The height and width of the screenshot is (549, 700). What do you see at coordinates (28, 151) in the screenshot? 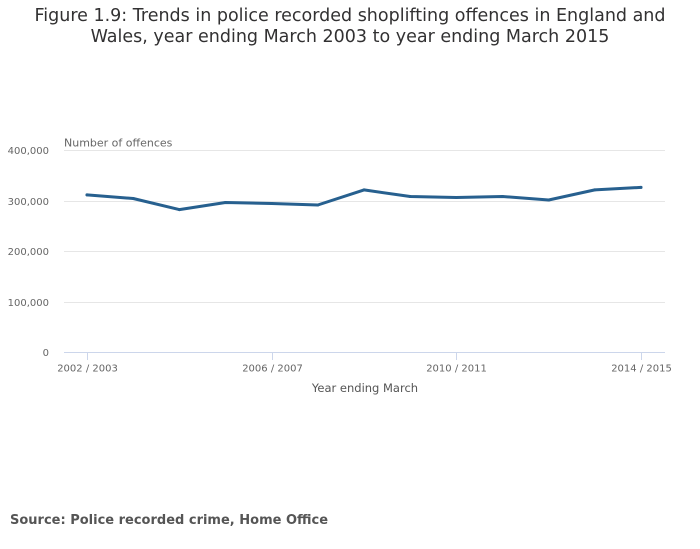
I see `y-tick-label: 400,000` at bounding box center [28, 151].